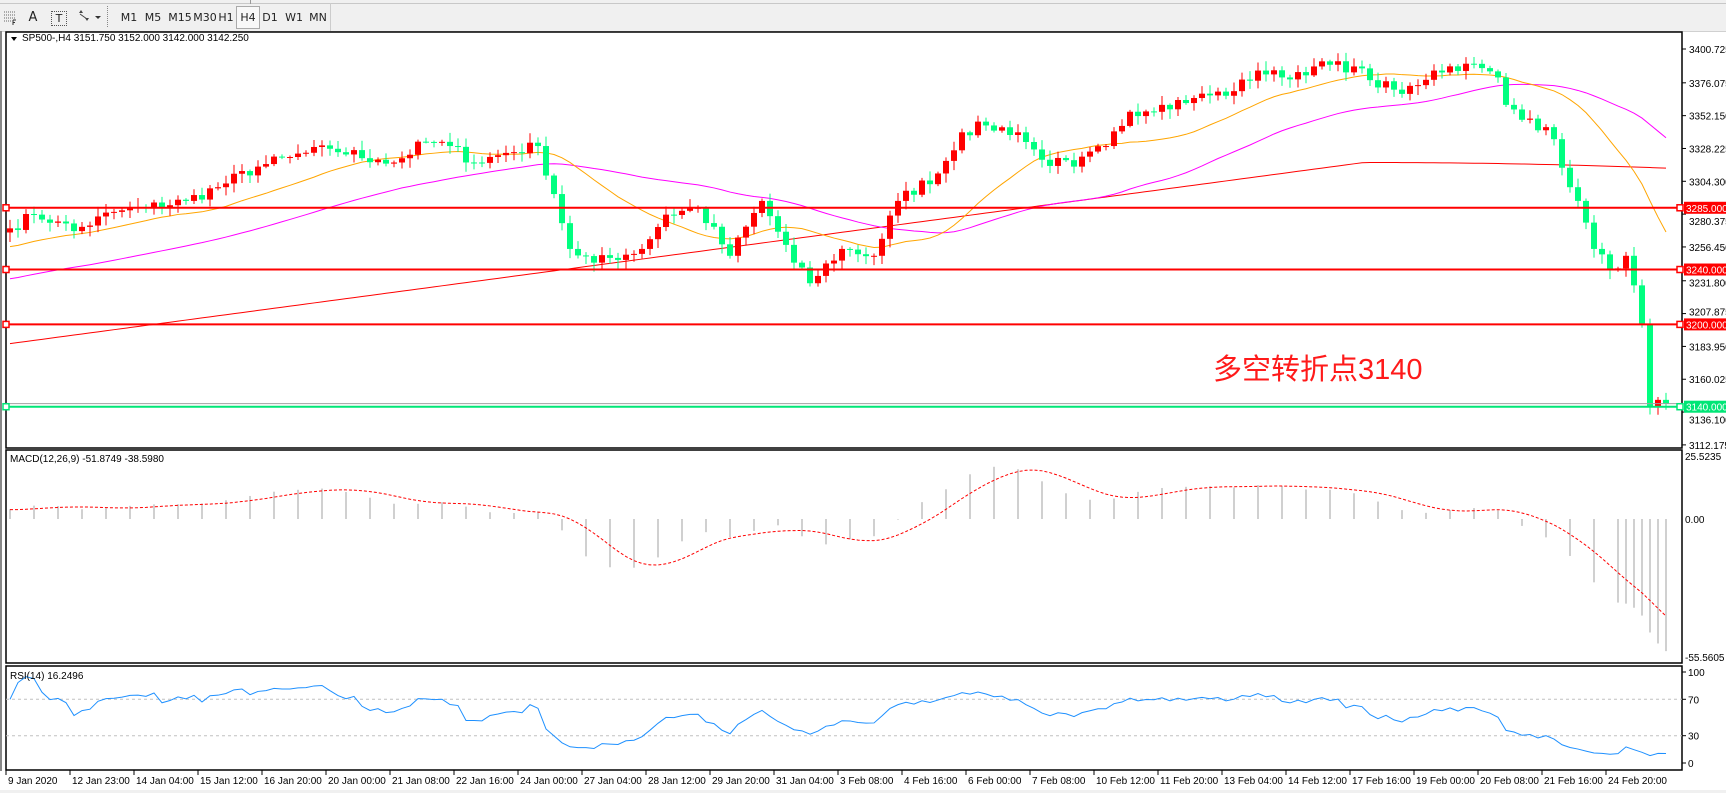  I want to click on price-label: 3160.025, so click(1707, 380).